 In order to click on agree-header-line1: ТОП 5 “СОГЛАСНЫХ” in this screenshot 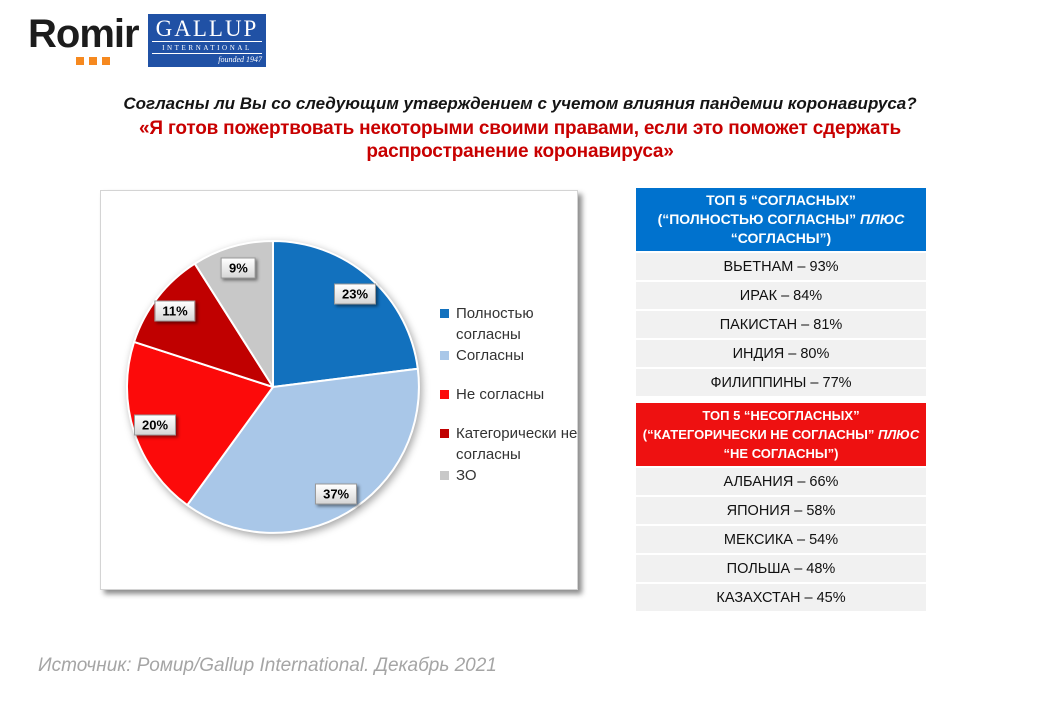, I will do `click(781, 200)`.